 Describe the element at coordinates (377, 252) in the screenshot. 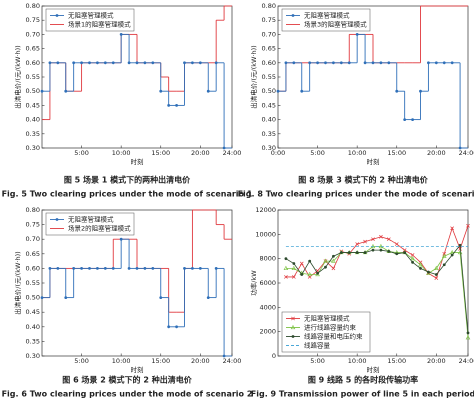

I see `series-line` at that location.